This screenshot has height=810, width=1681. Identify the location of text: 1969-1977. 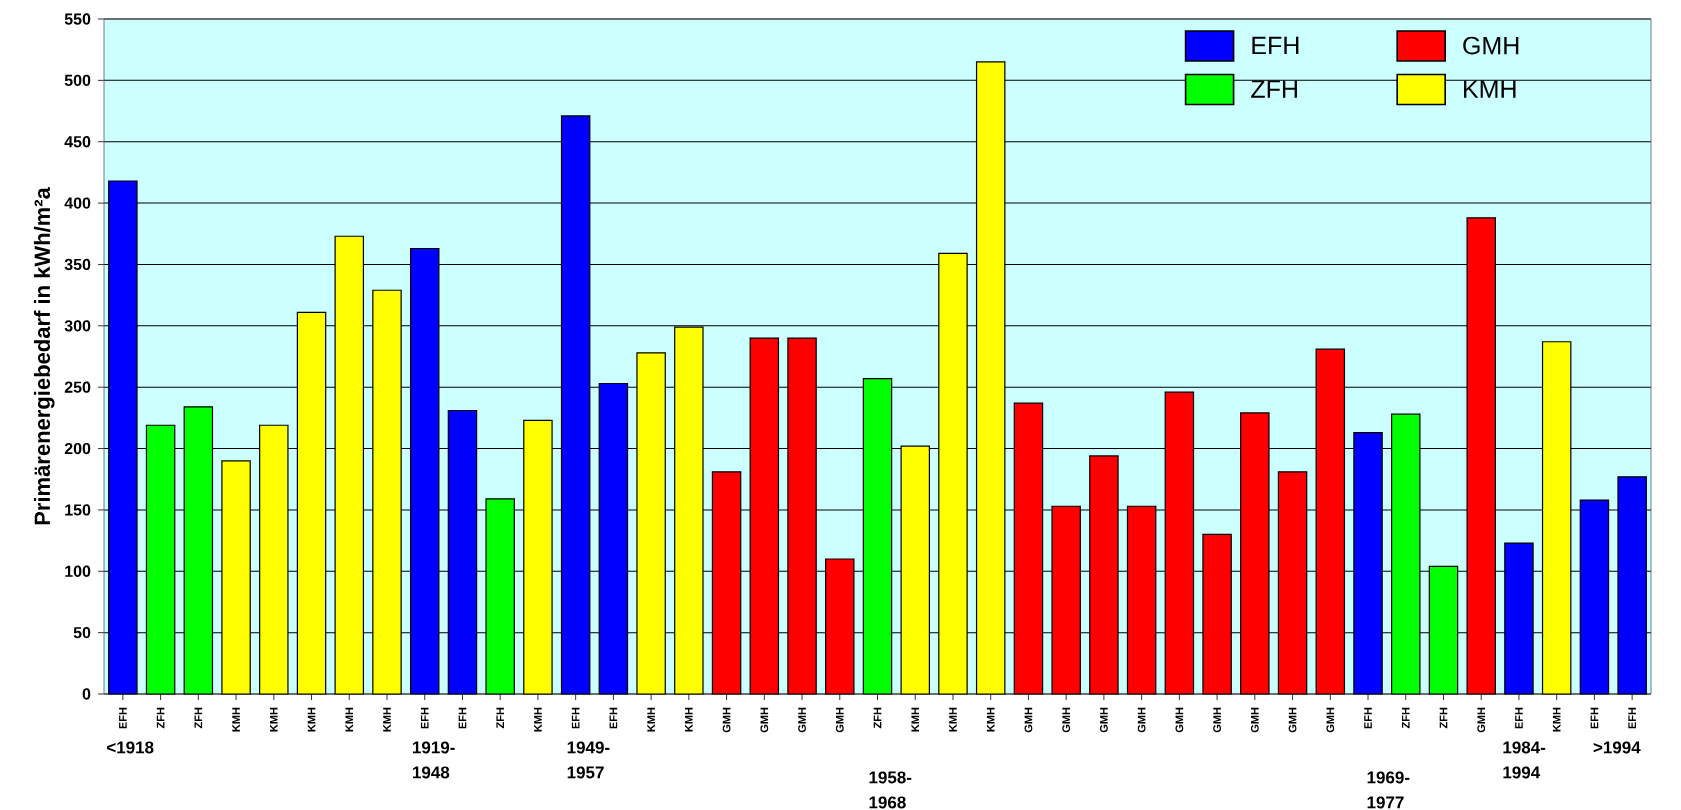
(1388, 790).